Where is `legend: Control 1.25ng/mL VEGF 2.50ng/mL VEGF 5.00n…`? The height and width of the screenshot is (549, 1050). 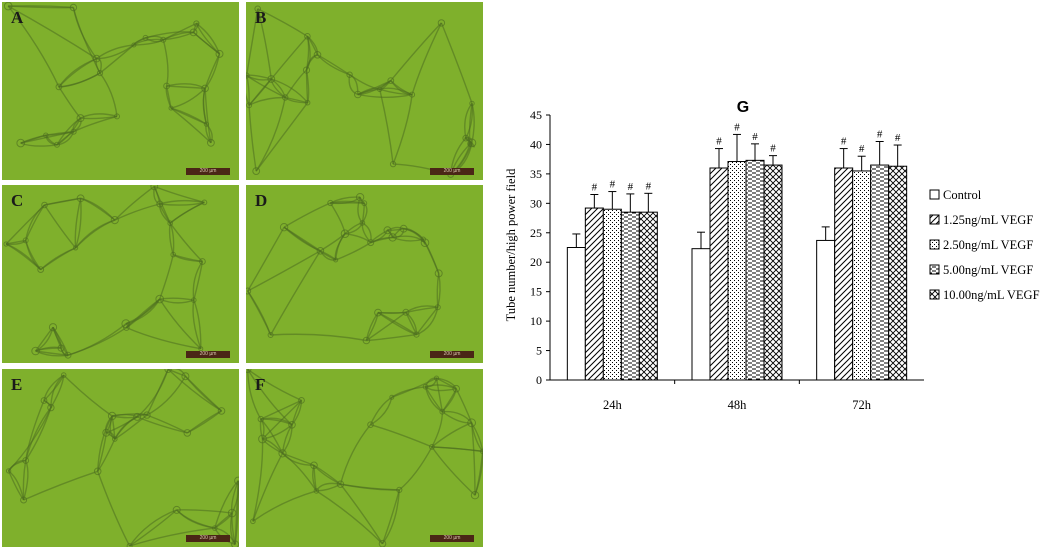
legend: Control 1.25ng/mL VEGF 2.50ng/mL VEGF 5.00n… is located at coordinates (984, 245).